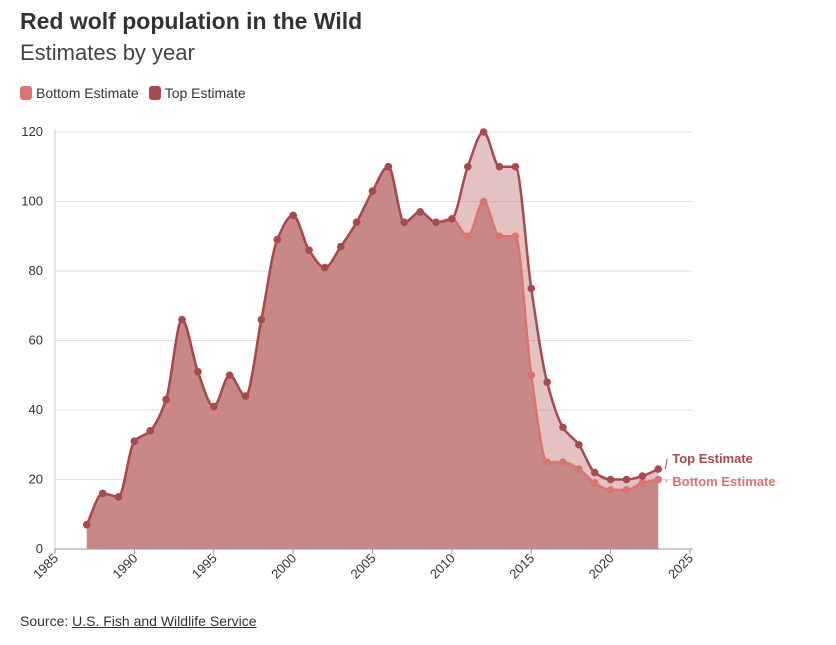  Describe the element at coordinates (204, 566) in the screenshot. I see `x-tick-label-1995: 1995` at that location.